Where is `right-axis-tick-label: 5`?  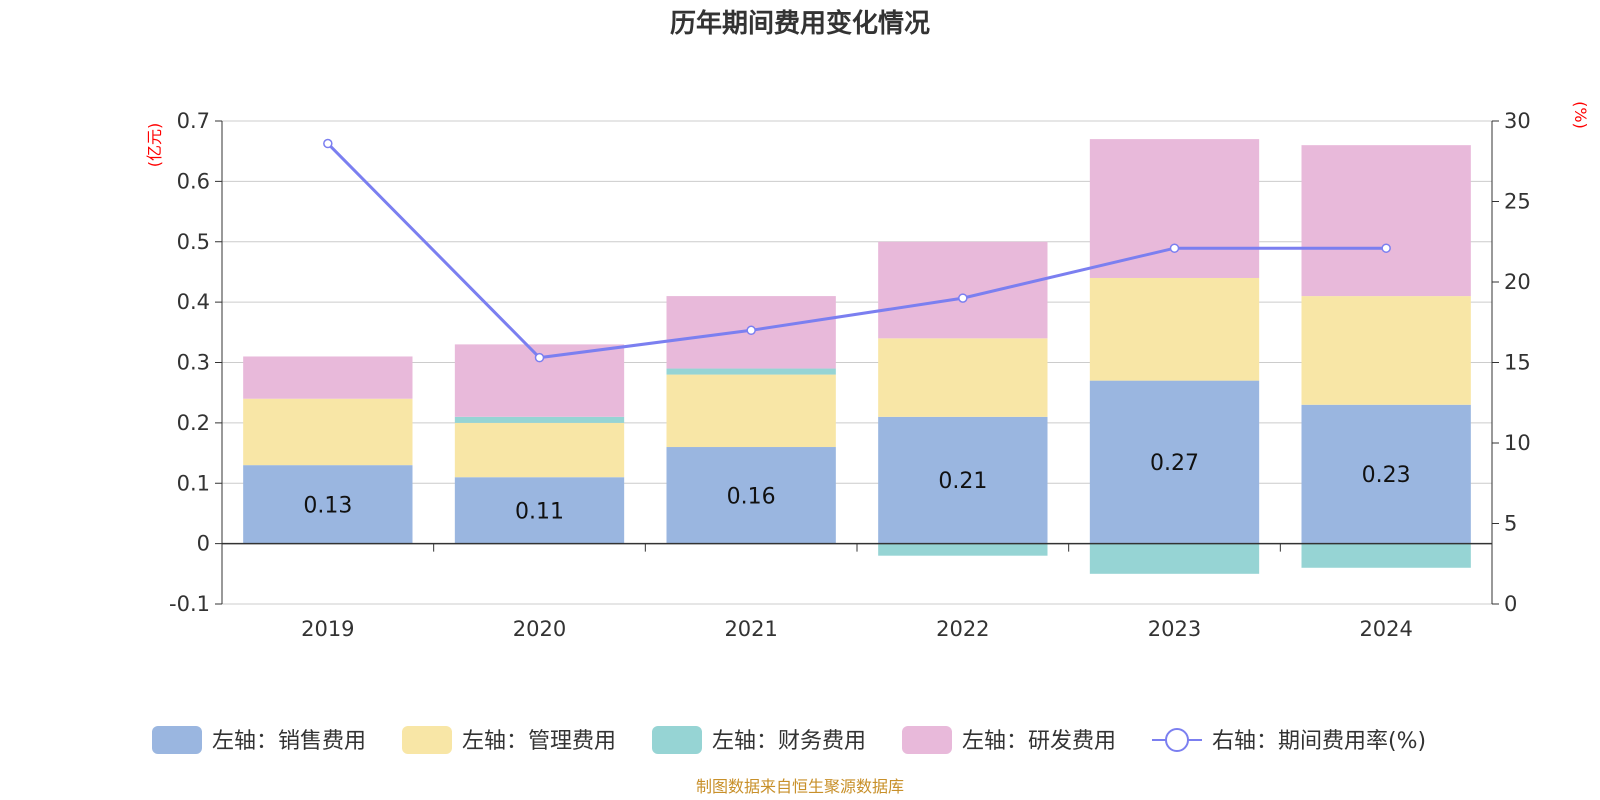 right-axis-tick-label: 5 is located at coordinates (1510, 524).